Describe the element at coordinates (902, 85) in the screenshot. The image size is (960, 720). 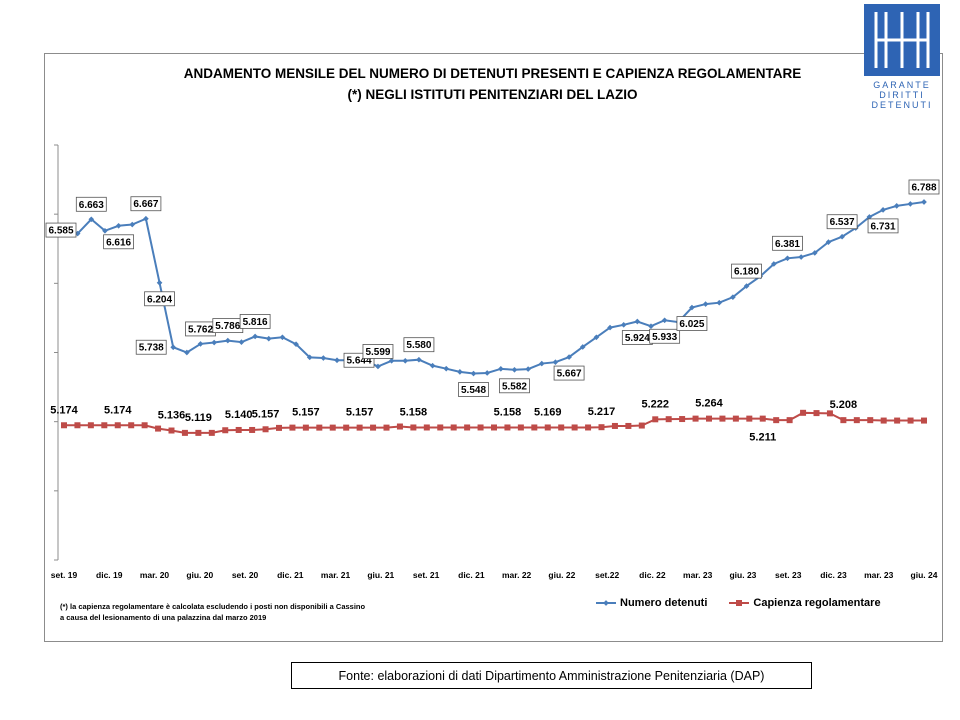
I see `svg-text: GARANTE` at that location.